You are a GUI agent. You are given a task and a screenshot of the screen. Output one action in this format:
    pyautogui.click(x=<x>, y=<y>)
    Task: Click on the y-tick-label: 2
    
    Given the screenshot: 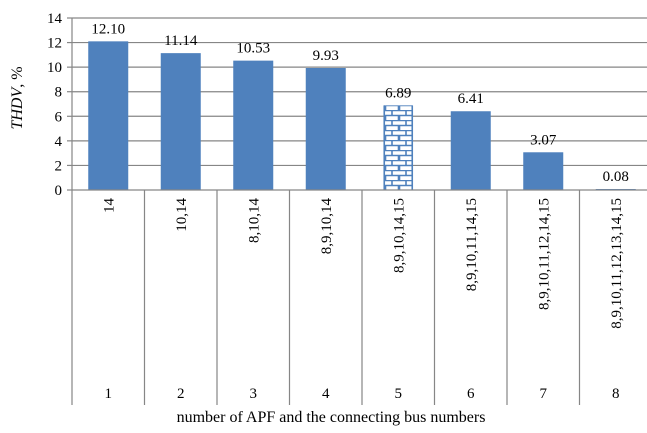 What is the action you would take?
    pyautogui.click(x=59, y=166)
    